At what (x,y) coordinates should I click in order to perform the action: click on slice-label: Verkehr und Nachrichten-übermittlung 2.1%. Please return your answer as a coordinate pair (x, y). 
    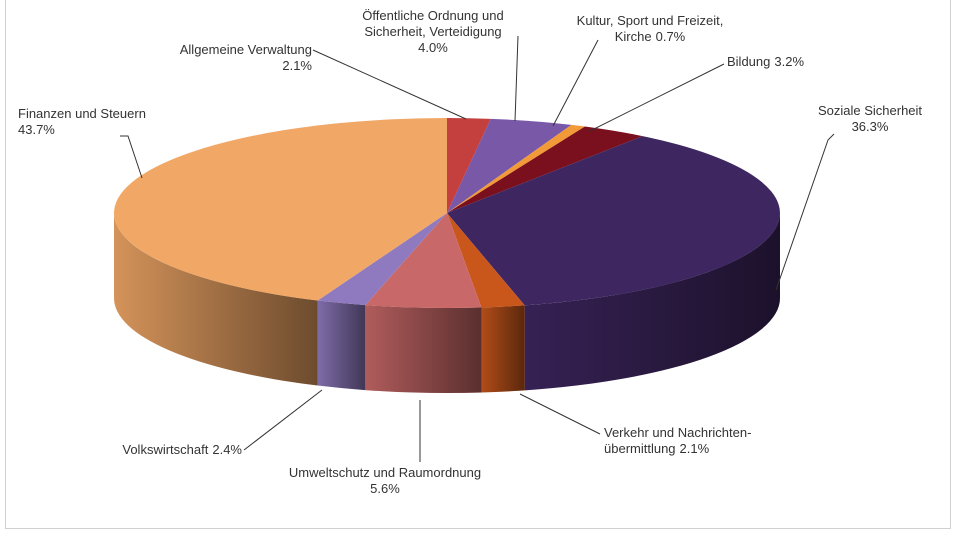
    Looking at the image, I should click on (694, 441).